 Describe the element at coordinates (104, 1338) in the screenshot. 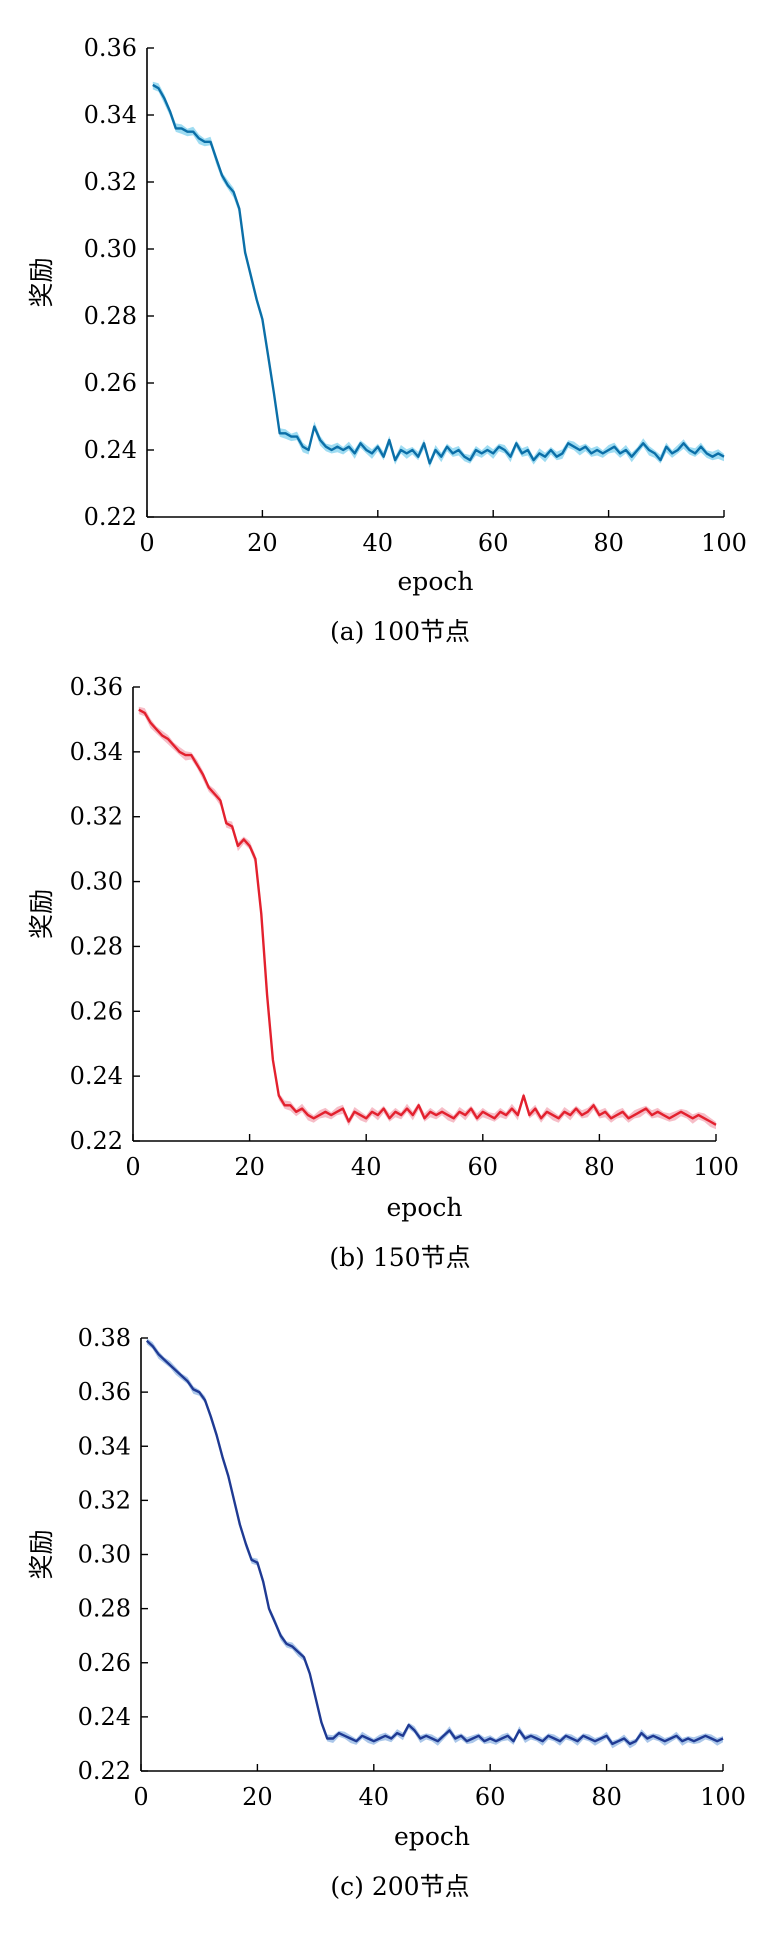

I see `y-tick-label: 0.38` at that location.